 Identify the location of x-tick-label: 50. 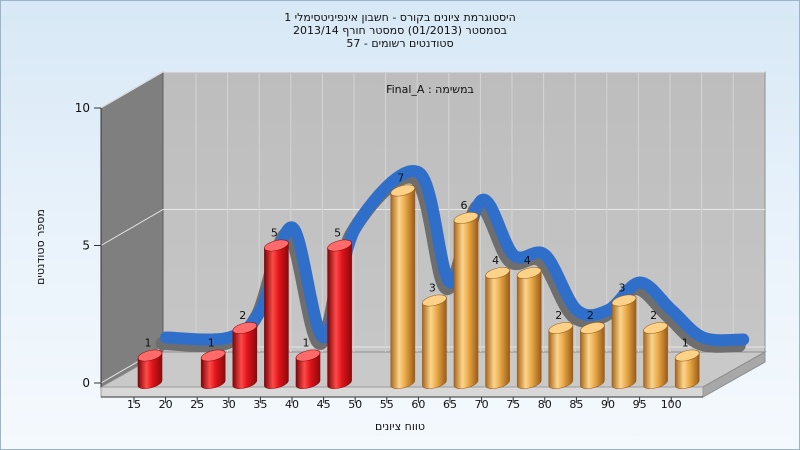
(355, 404).